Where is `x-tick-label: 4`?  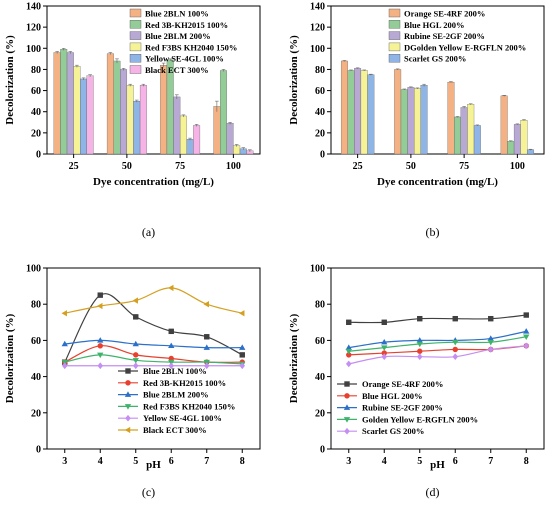 x-tick-label: 4 is located at coordinates (100, 461).